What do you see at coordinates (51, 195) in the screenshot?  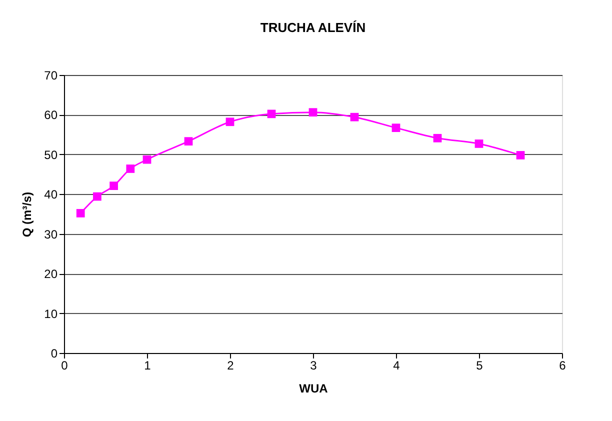 I see `y-tick-label: 40` at bounding box center [51, 195].